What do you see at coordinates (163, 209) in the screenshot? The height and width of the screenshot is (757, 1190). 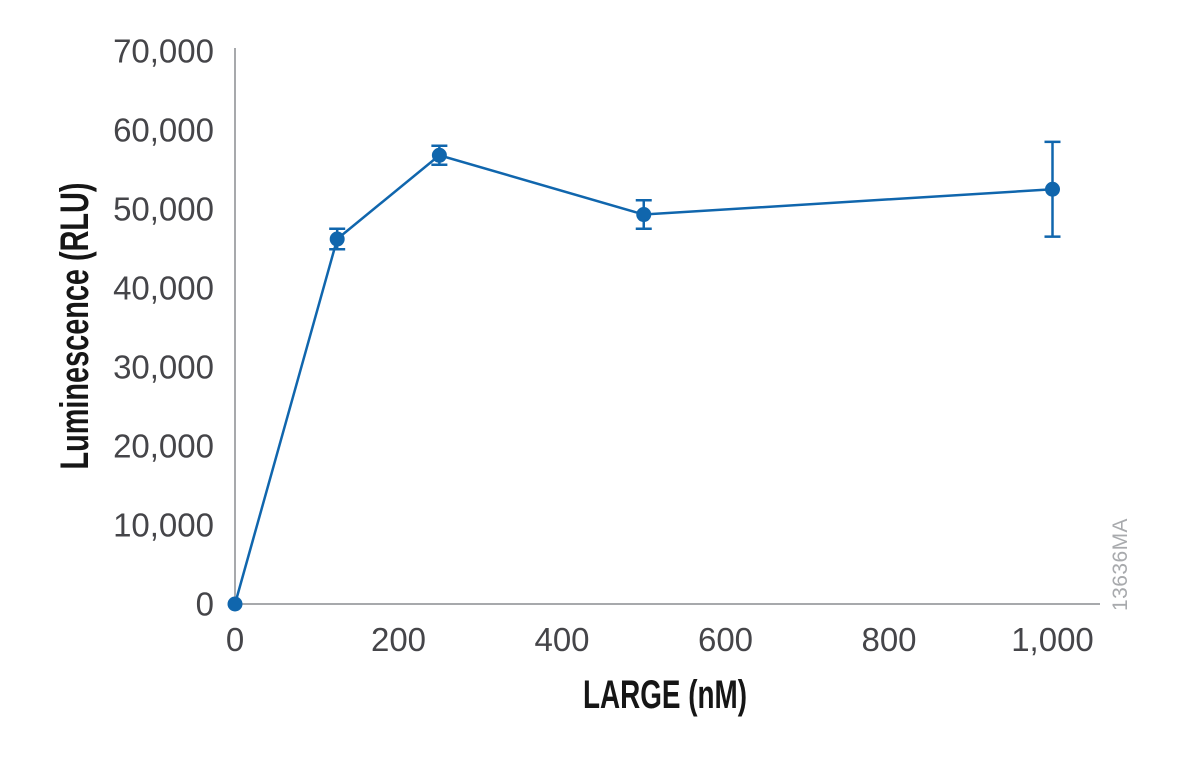 I see `y-tick-label: 50,000` at bounding box center [163, 209].